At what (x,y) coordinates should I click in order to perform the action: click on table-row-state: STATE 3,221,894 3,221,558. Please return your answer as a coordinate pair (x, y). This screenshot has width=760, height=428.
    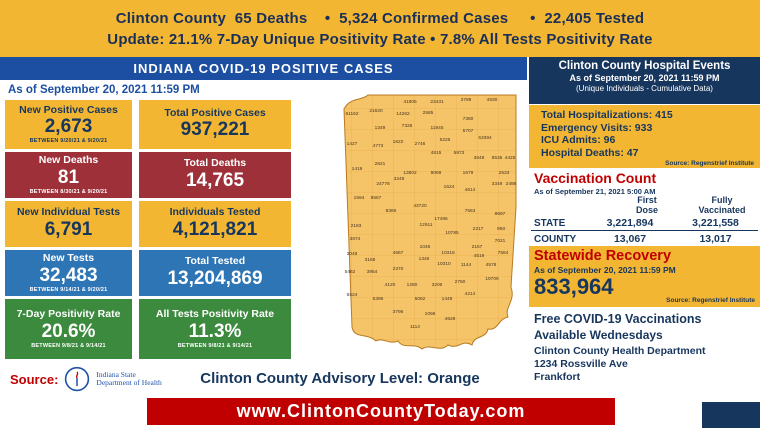
    Looking at the image, I should click on (644, 223).